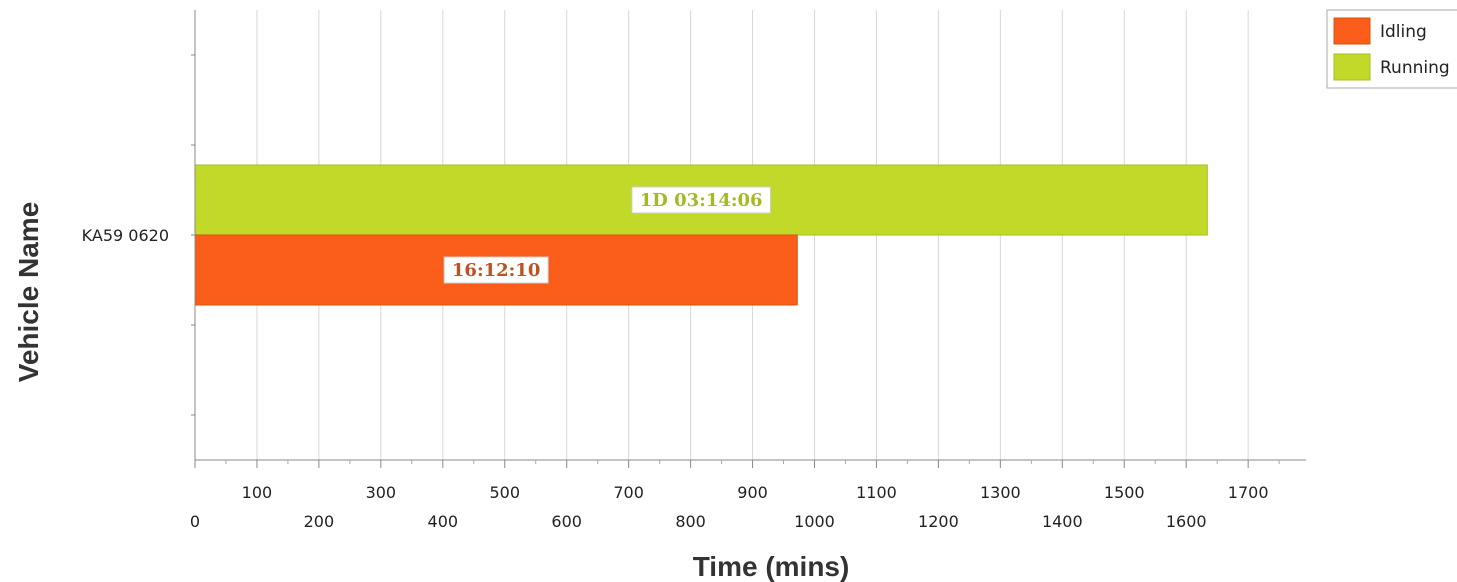 This screenshot has height=582, width=1457. What do you see at coordinates (1403, 32) in the screenshot?
I see `legend-label-idling: Idling` at bounding box center [1403, 32].